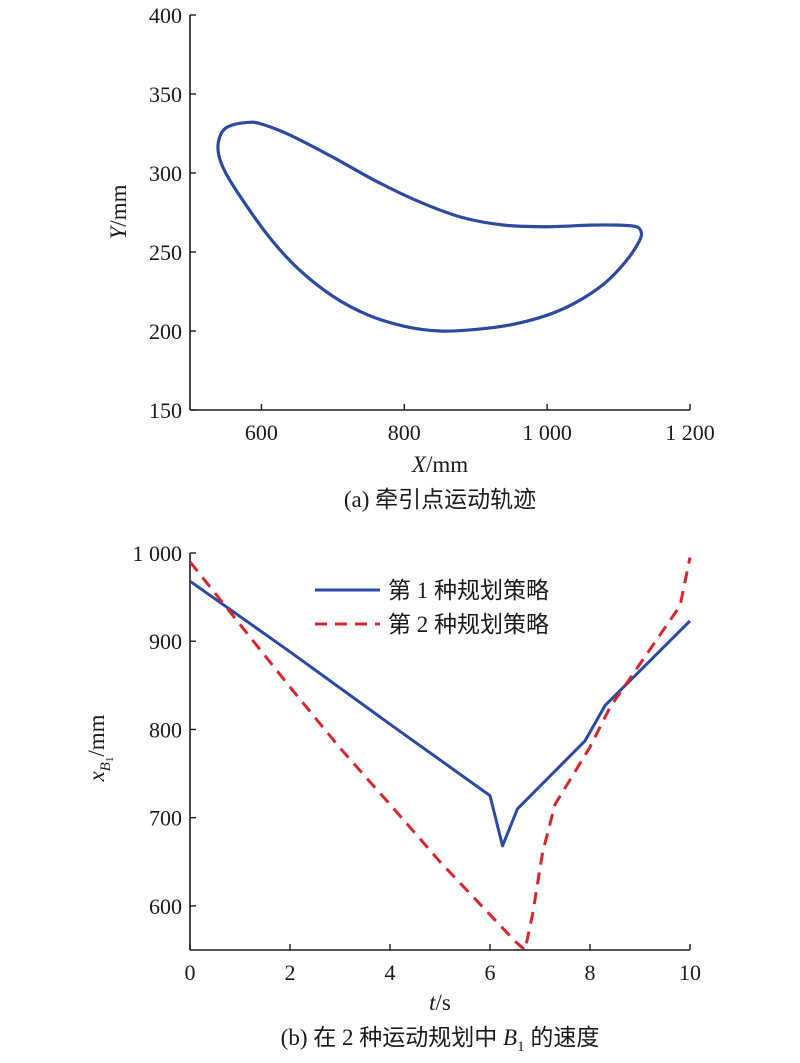  What do you see at coordinates (165, 641) in the screenshot?
I see `panel-b-ytick-label: 900` at bounding box center [165, 641].